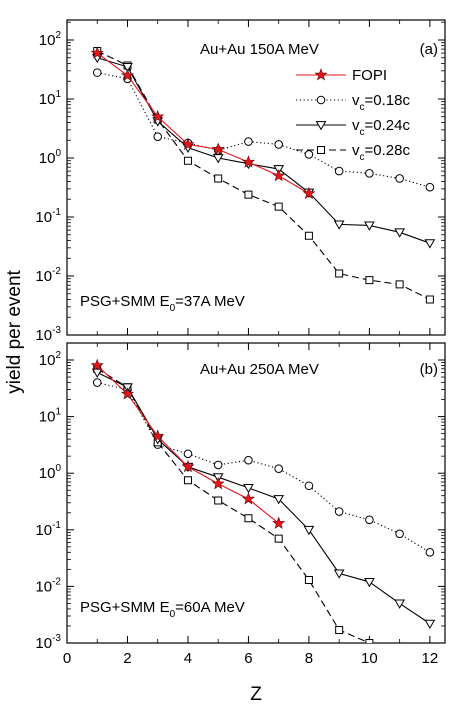 This screenshot has height=708, width=463. Describe the element at coordinates (14, 331) in the screenshot. I see `y-axis-label: yield per event` at that location.